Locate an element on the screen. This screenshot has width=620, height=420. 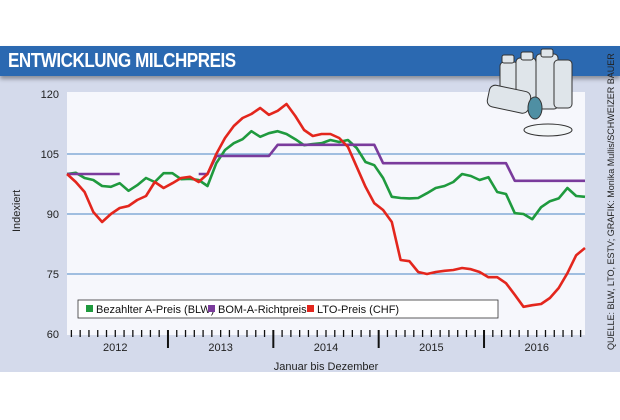
legend-swatch-red is located at coordinates (310, 308).